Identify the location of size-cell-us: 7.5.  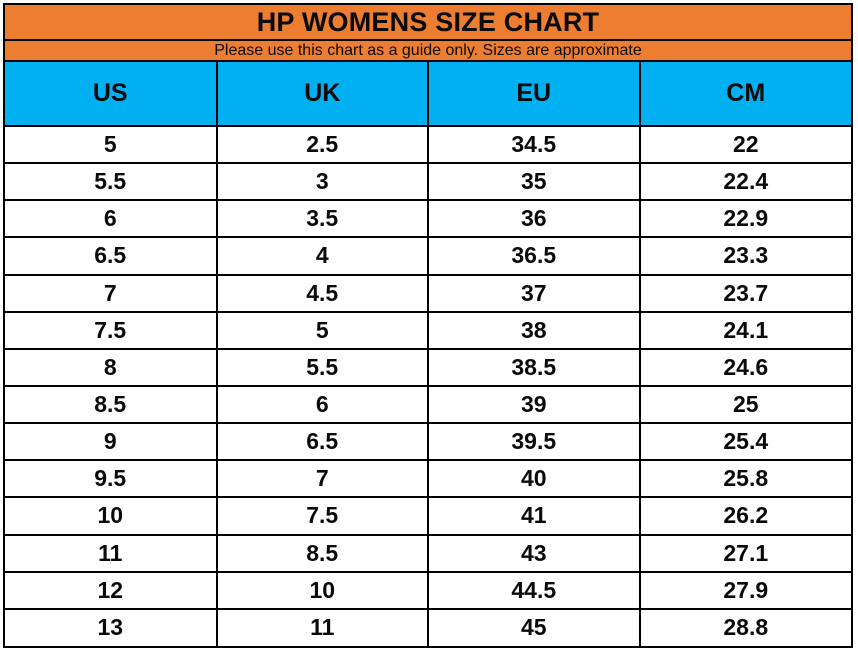
(111, 330).